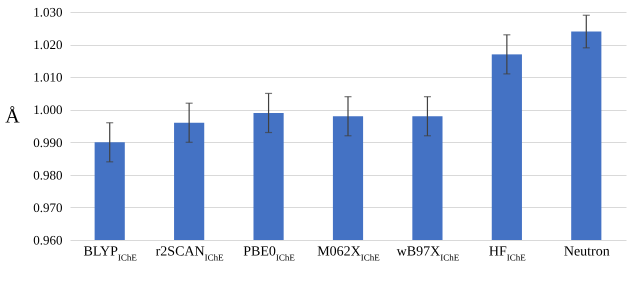 The image size is (640, 281). I want to click on y-tick-label: 0.970, so click(47, 207).